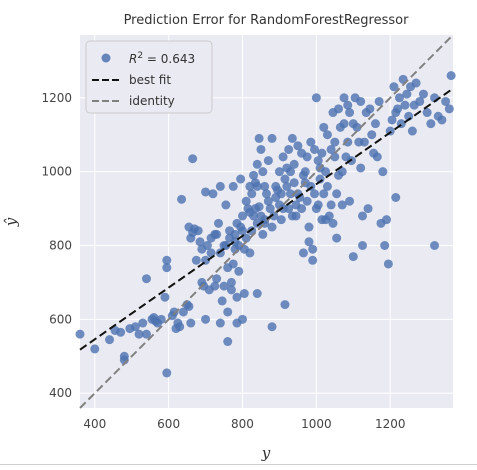 The image size is (477, 470). Describe the element at coordinates (238, 464) in the screenshot. I see `bottom-divider` at that location.